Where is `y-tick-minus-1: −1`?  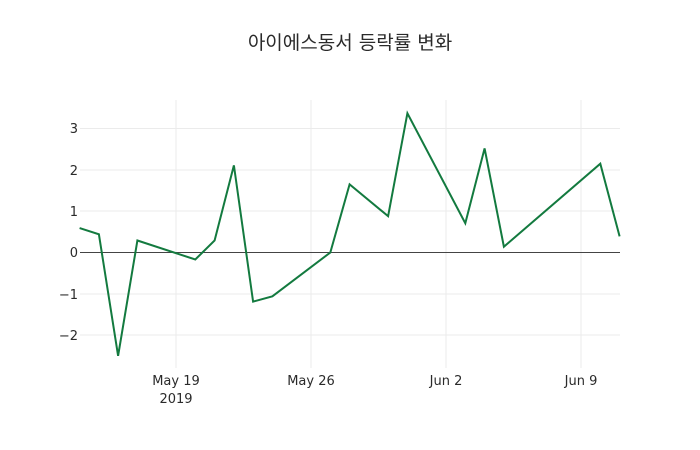 y-tick-minus-1: −1 is located at coordinates (68, 295).